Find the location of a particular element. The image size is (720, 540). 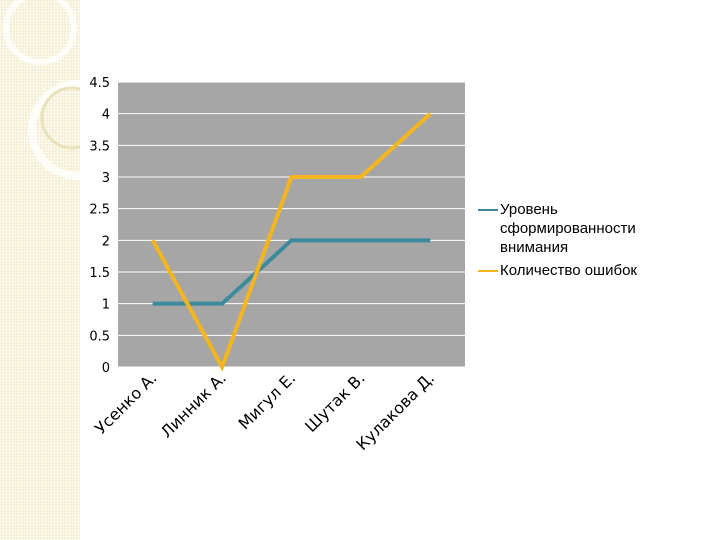

y-tick-label: 2.5 is located at coordinates (99, 210).